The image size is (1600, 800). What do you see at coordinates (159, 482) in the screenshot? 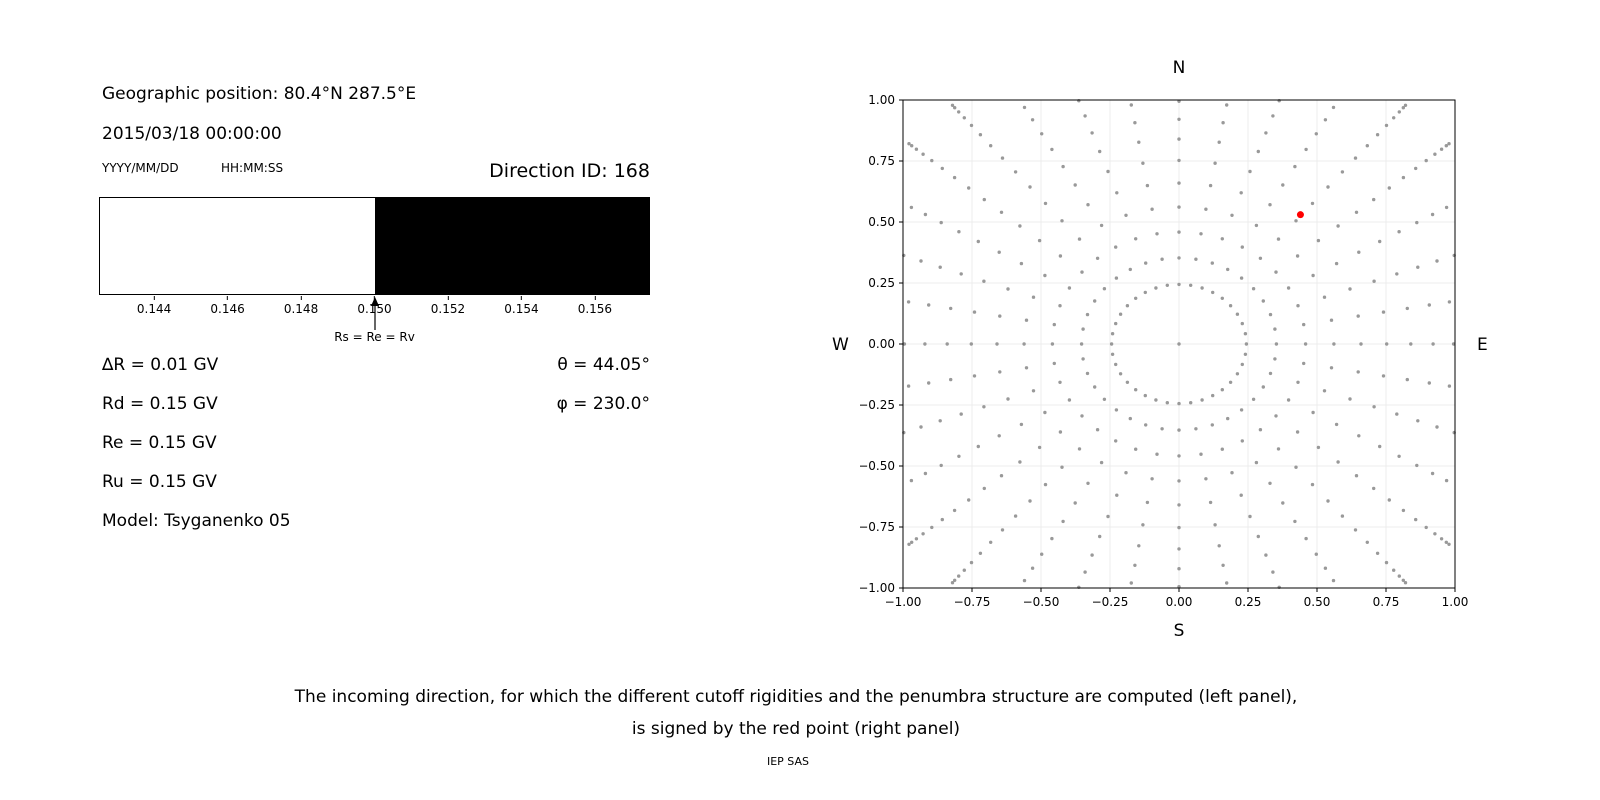
I see `param-text: Ru = 0.15 GV` at bounding box center [159, 482].